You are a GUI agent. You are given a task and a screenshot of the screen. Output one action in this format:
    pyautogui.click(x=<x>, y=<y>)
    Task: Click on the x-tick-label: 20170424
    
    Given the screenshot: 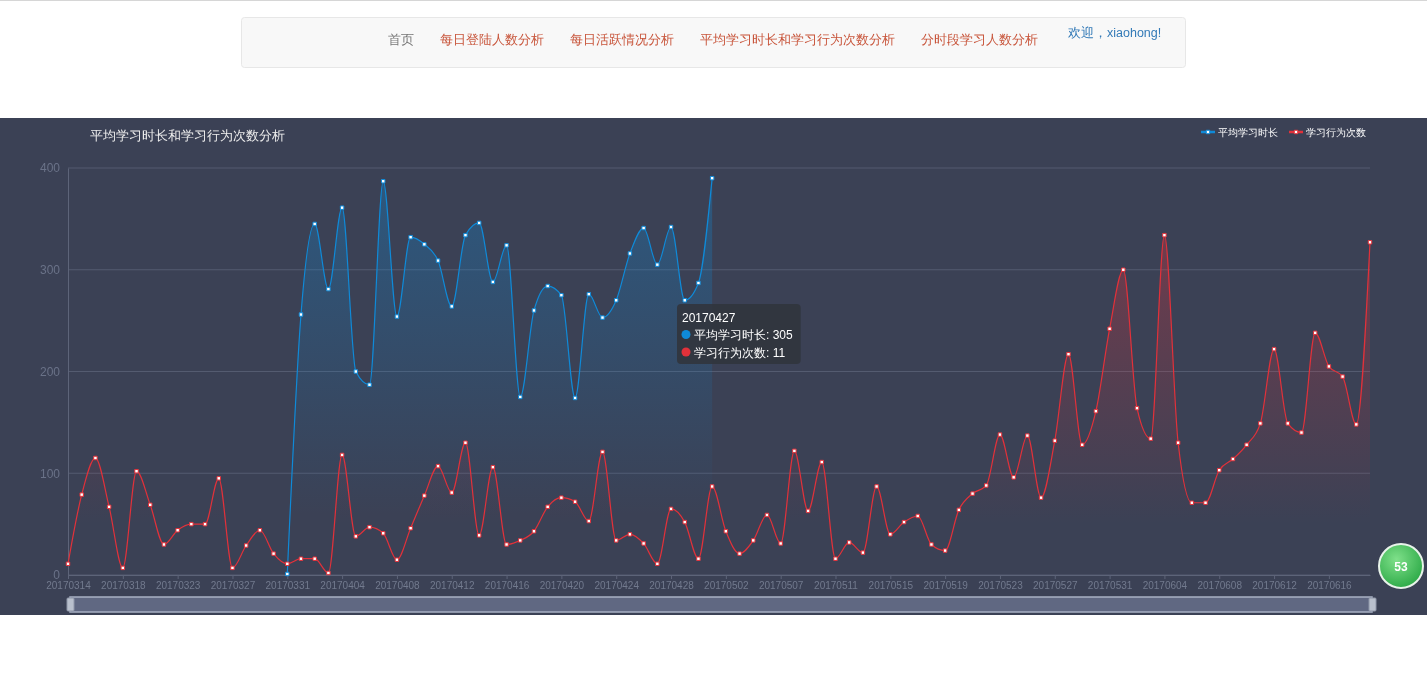 What is the action you would take?
    pyautogui.click(x=617, y=586)
    